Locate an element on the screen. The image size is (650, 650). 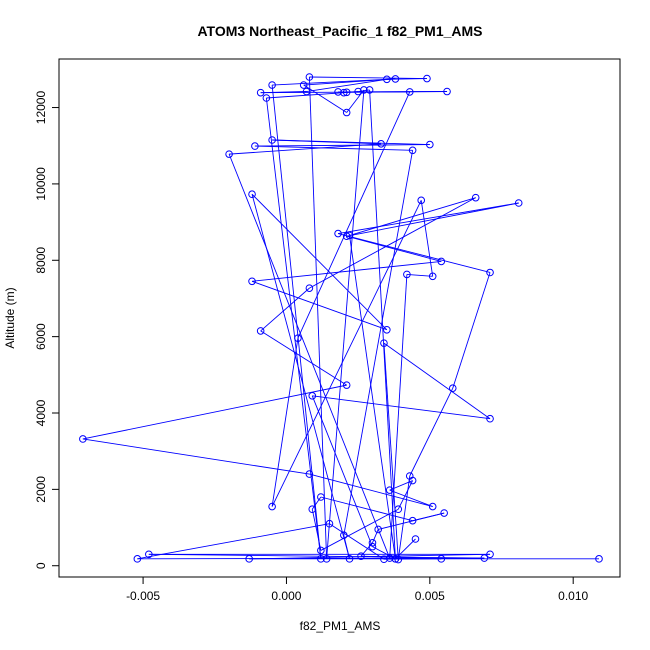
y-axis: 0 2000 4000 6000 8000 10000 12000 is located at coordinates (47, 330).